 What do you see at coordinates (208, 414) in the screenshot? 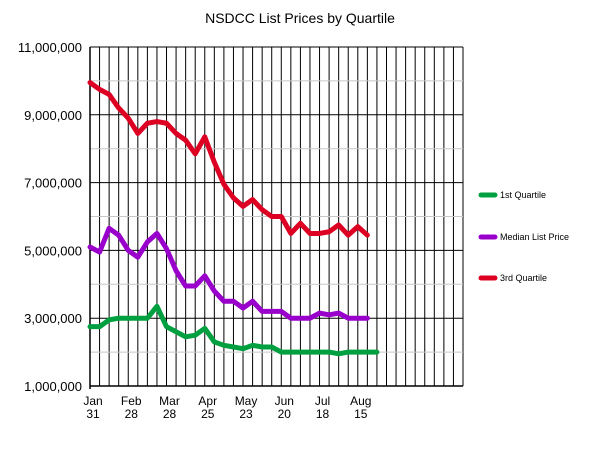
I see `x-tick-label-day: 25` at bounding box center [208, 414].